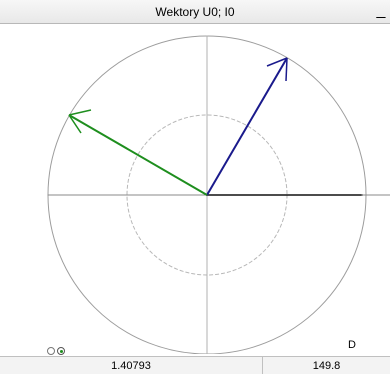 Image resolution: width=390 pixels, height=374 pixels. Describe the element at coordinates (286, 69) in the screenshot. I see `vector-u0-arrowhead-right` at that location.